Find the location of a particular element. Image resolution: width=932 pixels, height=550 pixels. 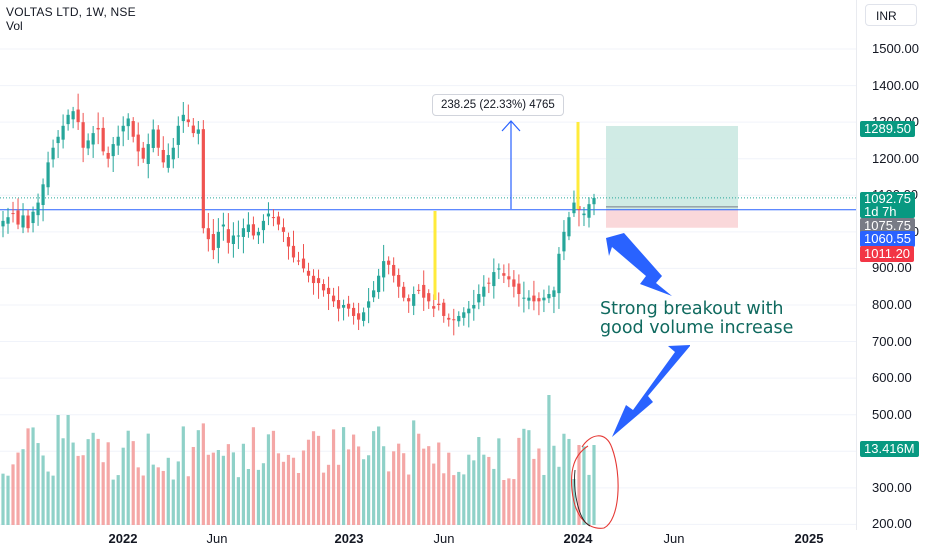

price-tick-label: 800.00 is located at coordinates (892, 304).